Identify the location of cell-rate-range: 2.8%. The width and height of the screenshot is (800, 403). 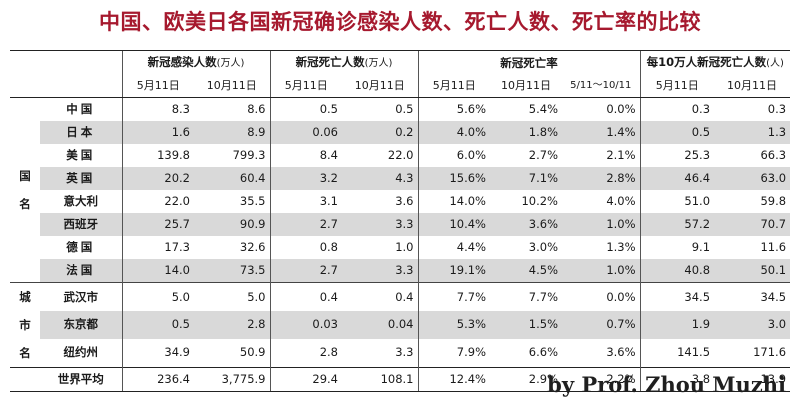
(601, 178).